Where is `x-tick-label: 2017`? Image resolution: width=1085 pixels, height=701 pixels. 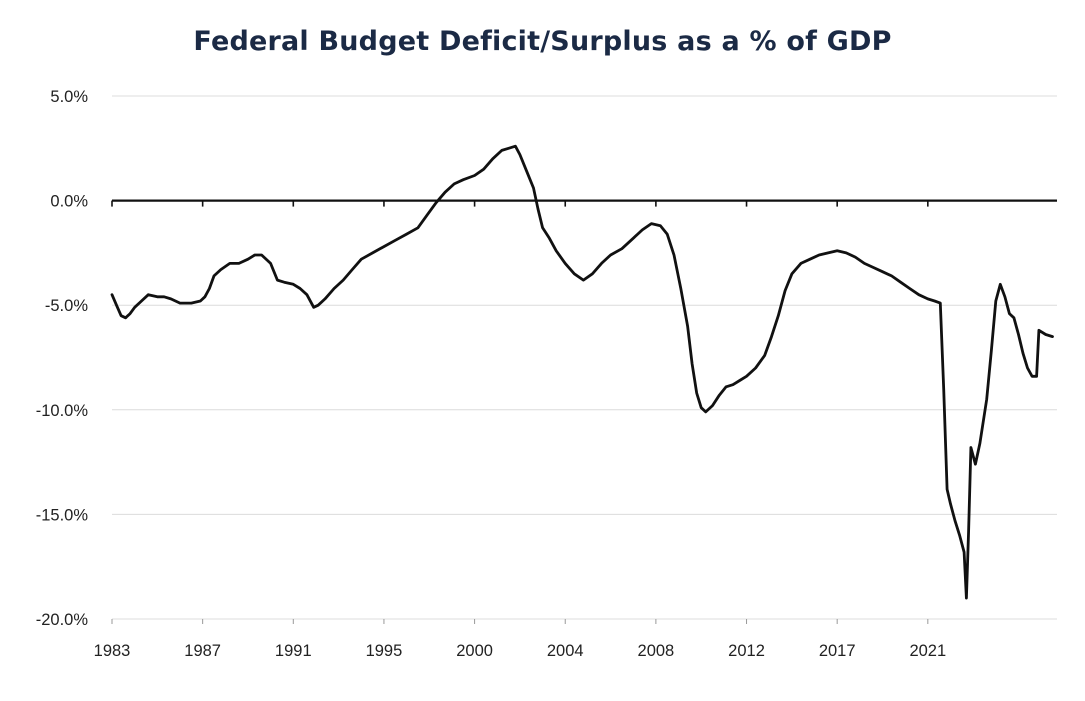
x-tick-label: 2017 is located at coordinates (837, 651).